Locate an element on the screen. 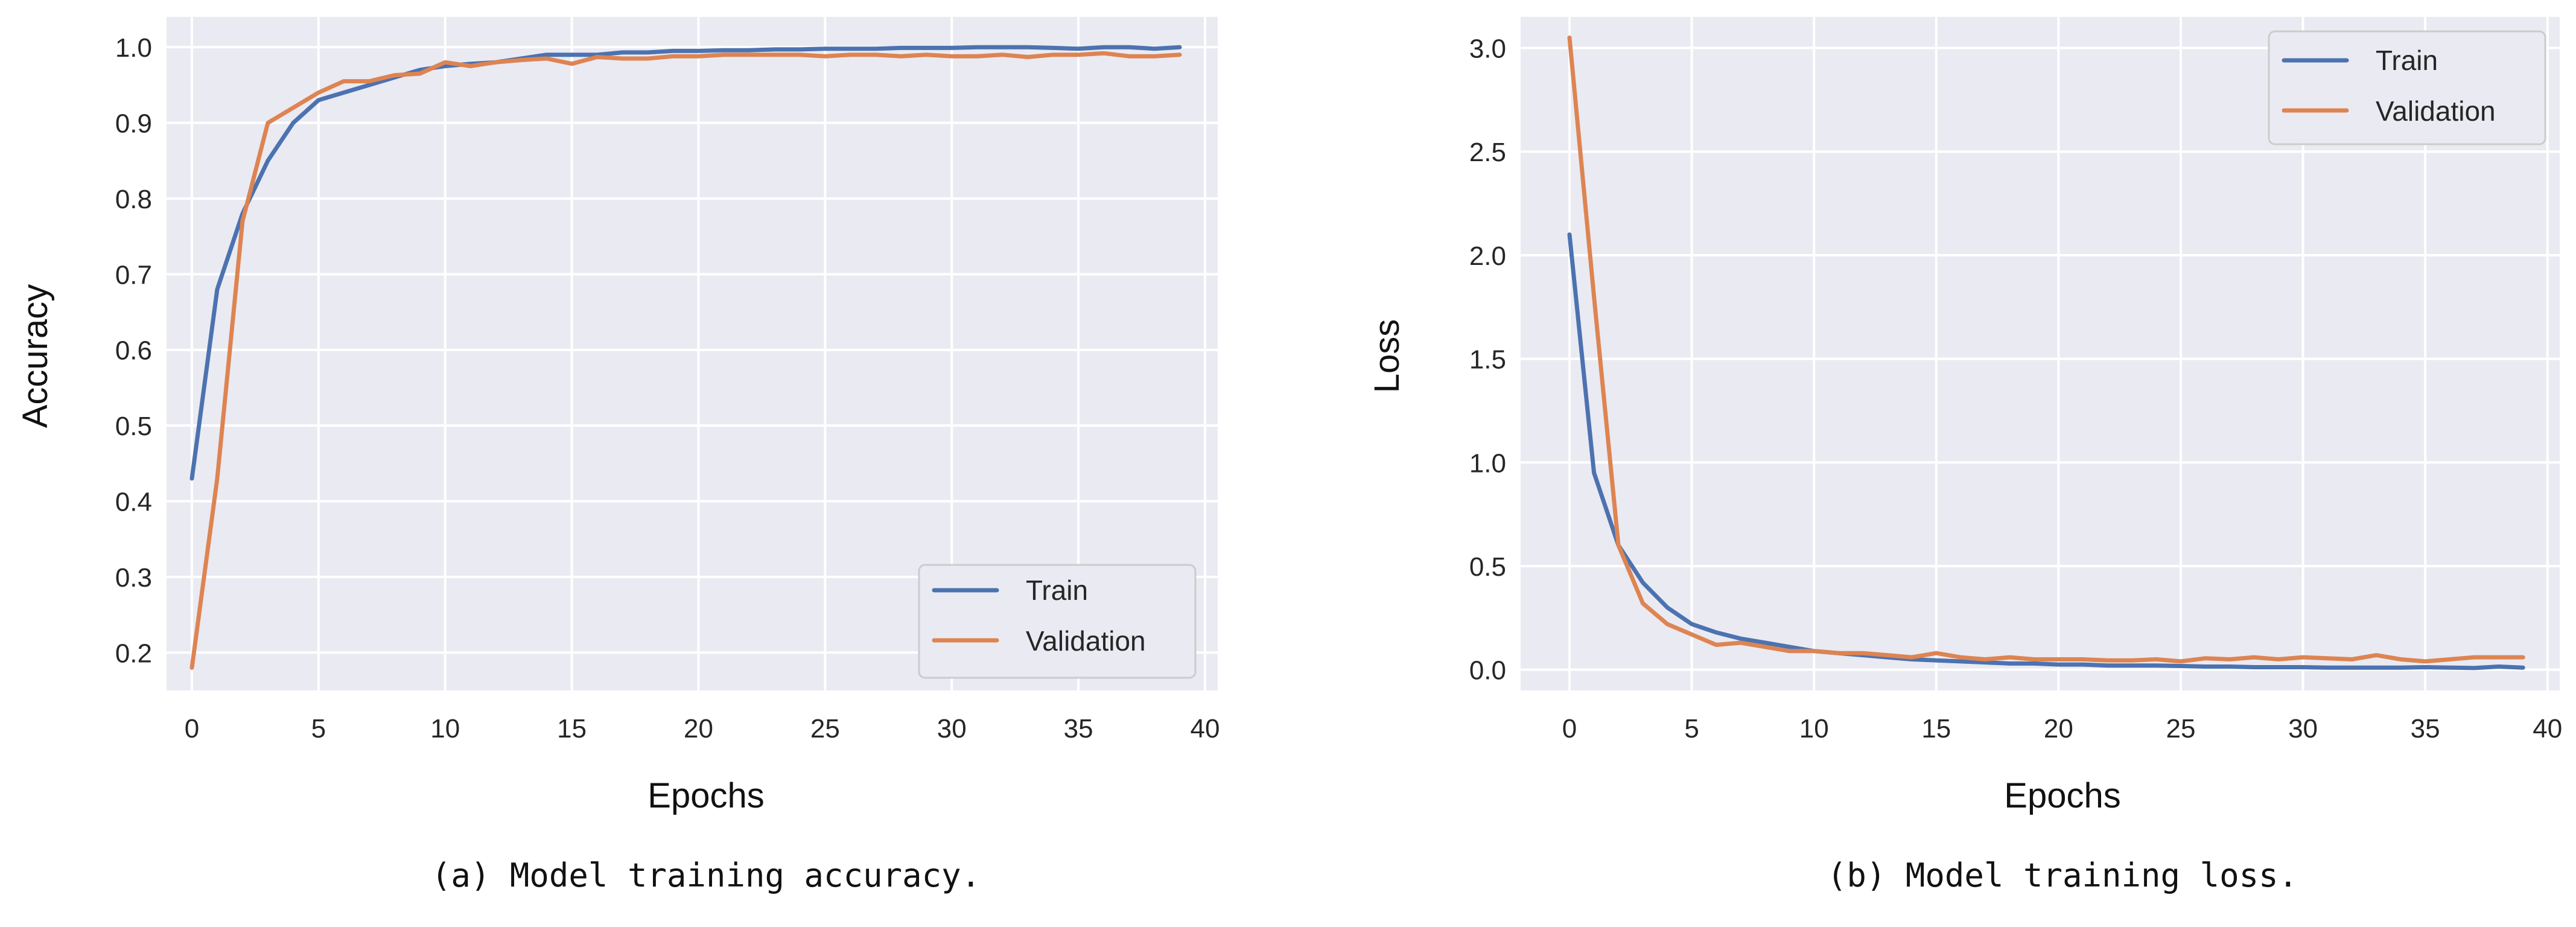  accuracy-caption: (a) Model training accuracy. is located at coordinates (706, 875).